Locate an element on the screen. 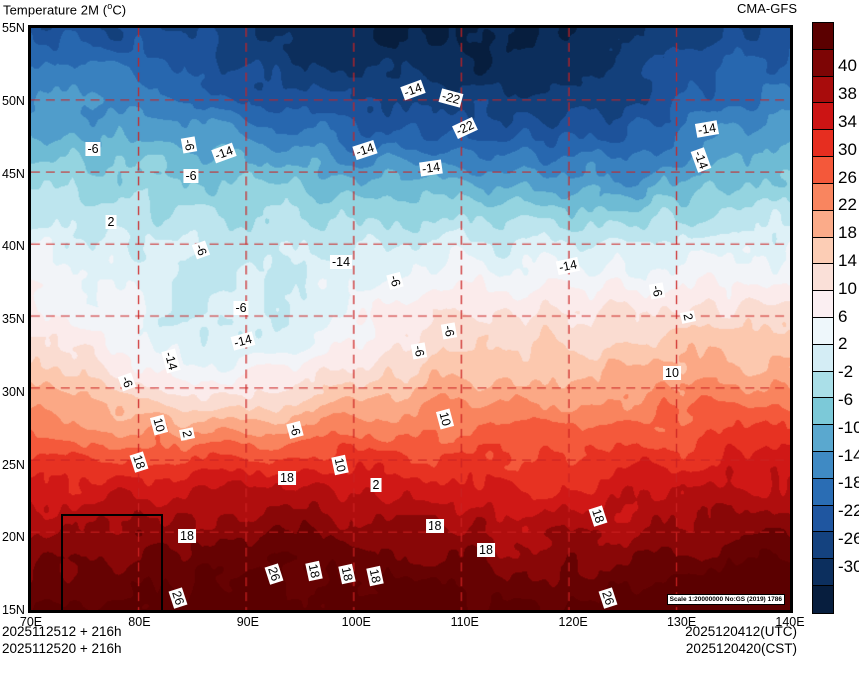 The image size is (859, 673). page-title-text: Temperature 2M ( is located at coordinates (55, 10).